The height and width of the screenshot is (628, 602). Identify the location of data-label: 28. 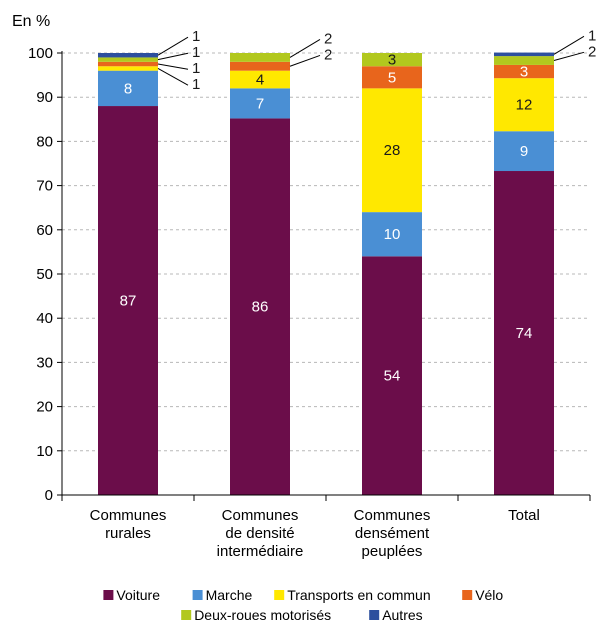
(392, 150).